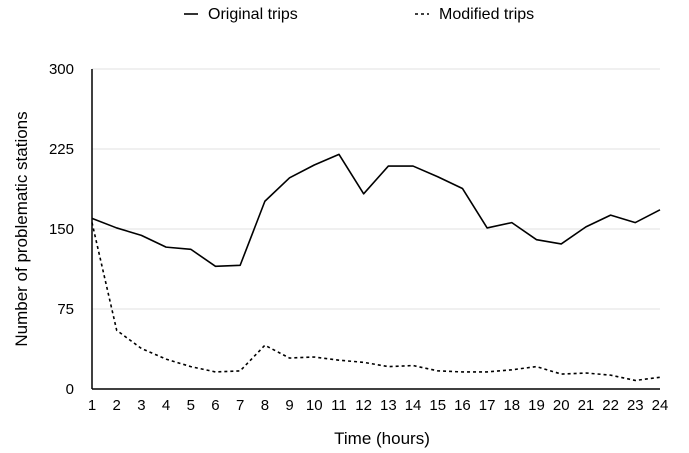  Describe the element at coordinates (610, 405) in the screenshot. I see `x-tick-label: 22` at that location.